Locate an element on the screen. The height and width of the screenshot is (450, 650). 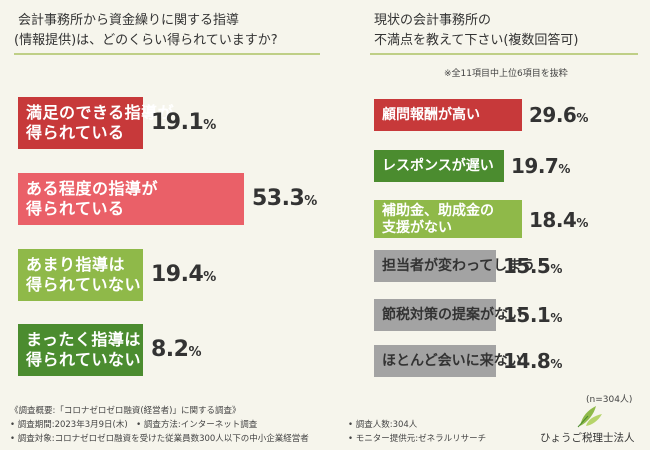
sample-size: (n=304人) is located at coordinates (609, 400).